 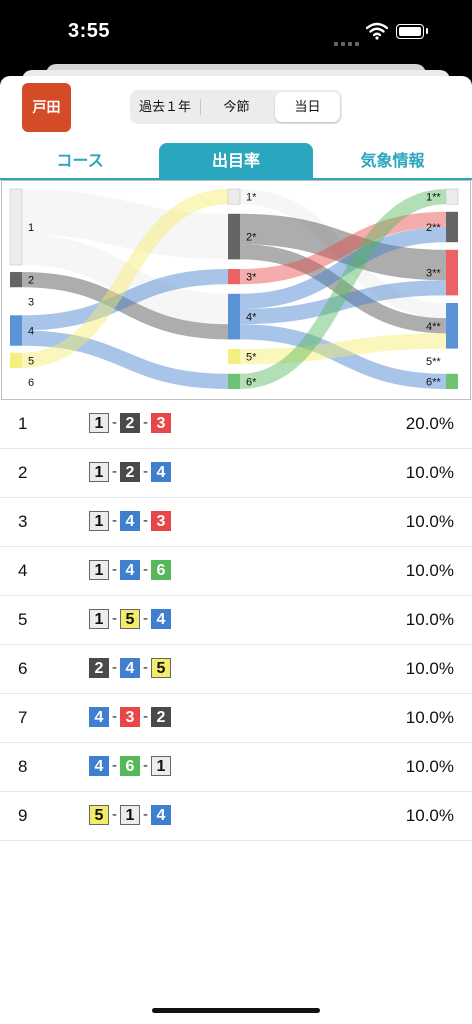 I want to click on sankey-node-label: 5*, so click(x=251, y=358).